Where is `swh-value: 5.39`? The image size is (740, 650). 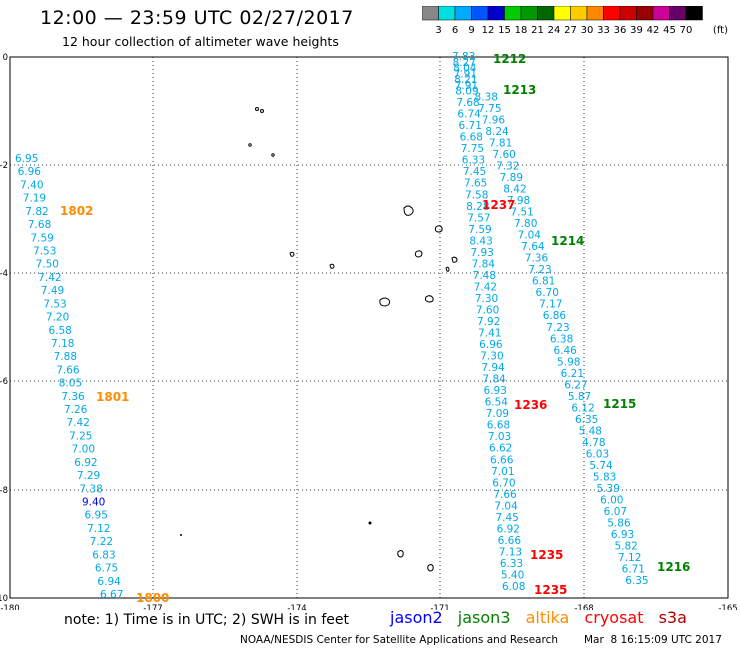 swh-value: 5.39 is located at coordinates (608, 489).